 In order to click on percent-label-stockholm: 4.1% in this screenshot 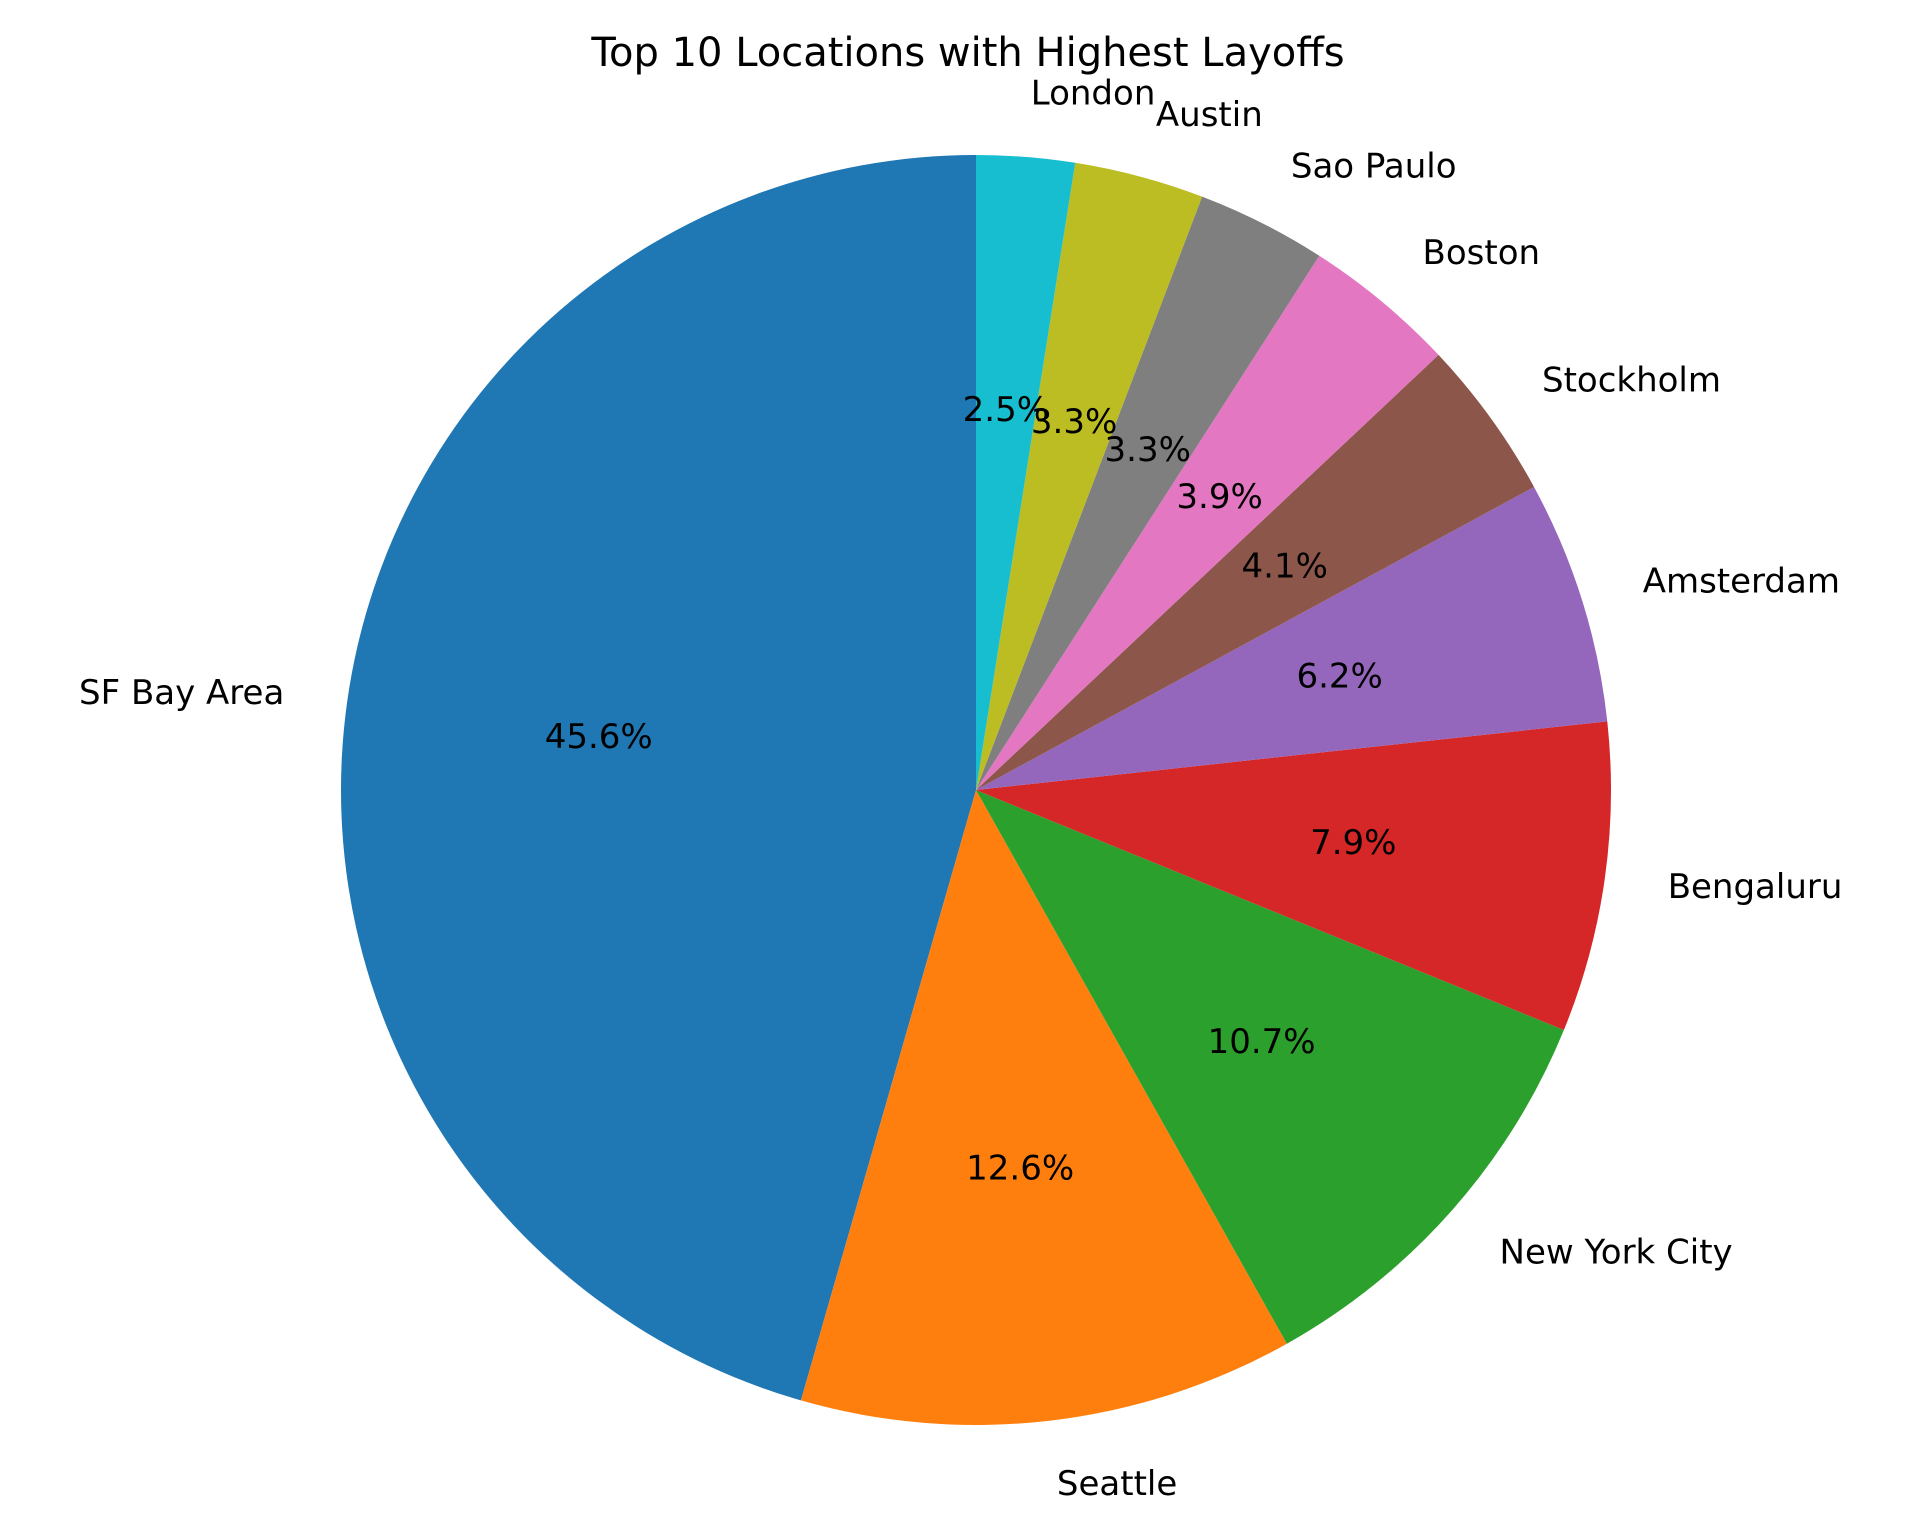, I will do `click(1285, 567)`.